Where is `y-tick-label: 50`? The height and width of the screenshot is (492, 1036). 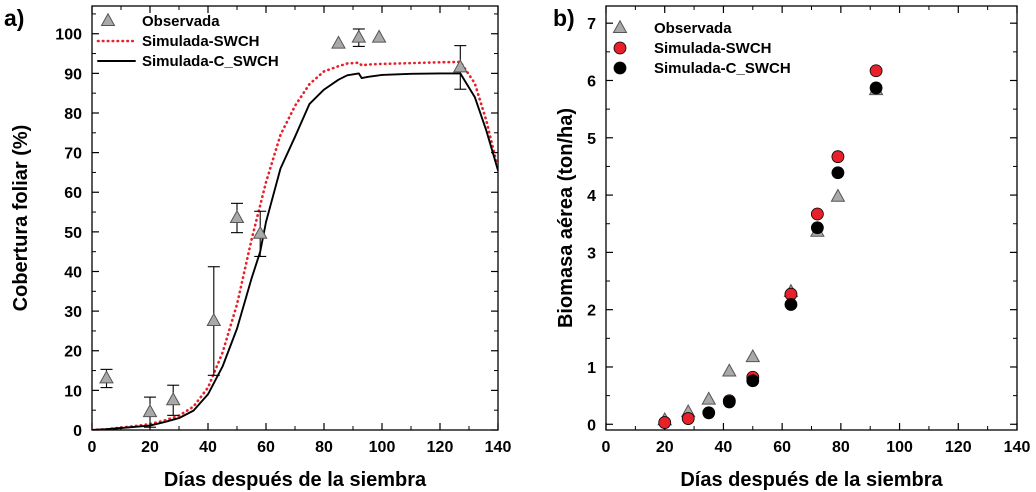 y-tick-label: 50 is located at coordinates (73, 233).